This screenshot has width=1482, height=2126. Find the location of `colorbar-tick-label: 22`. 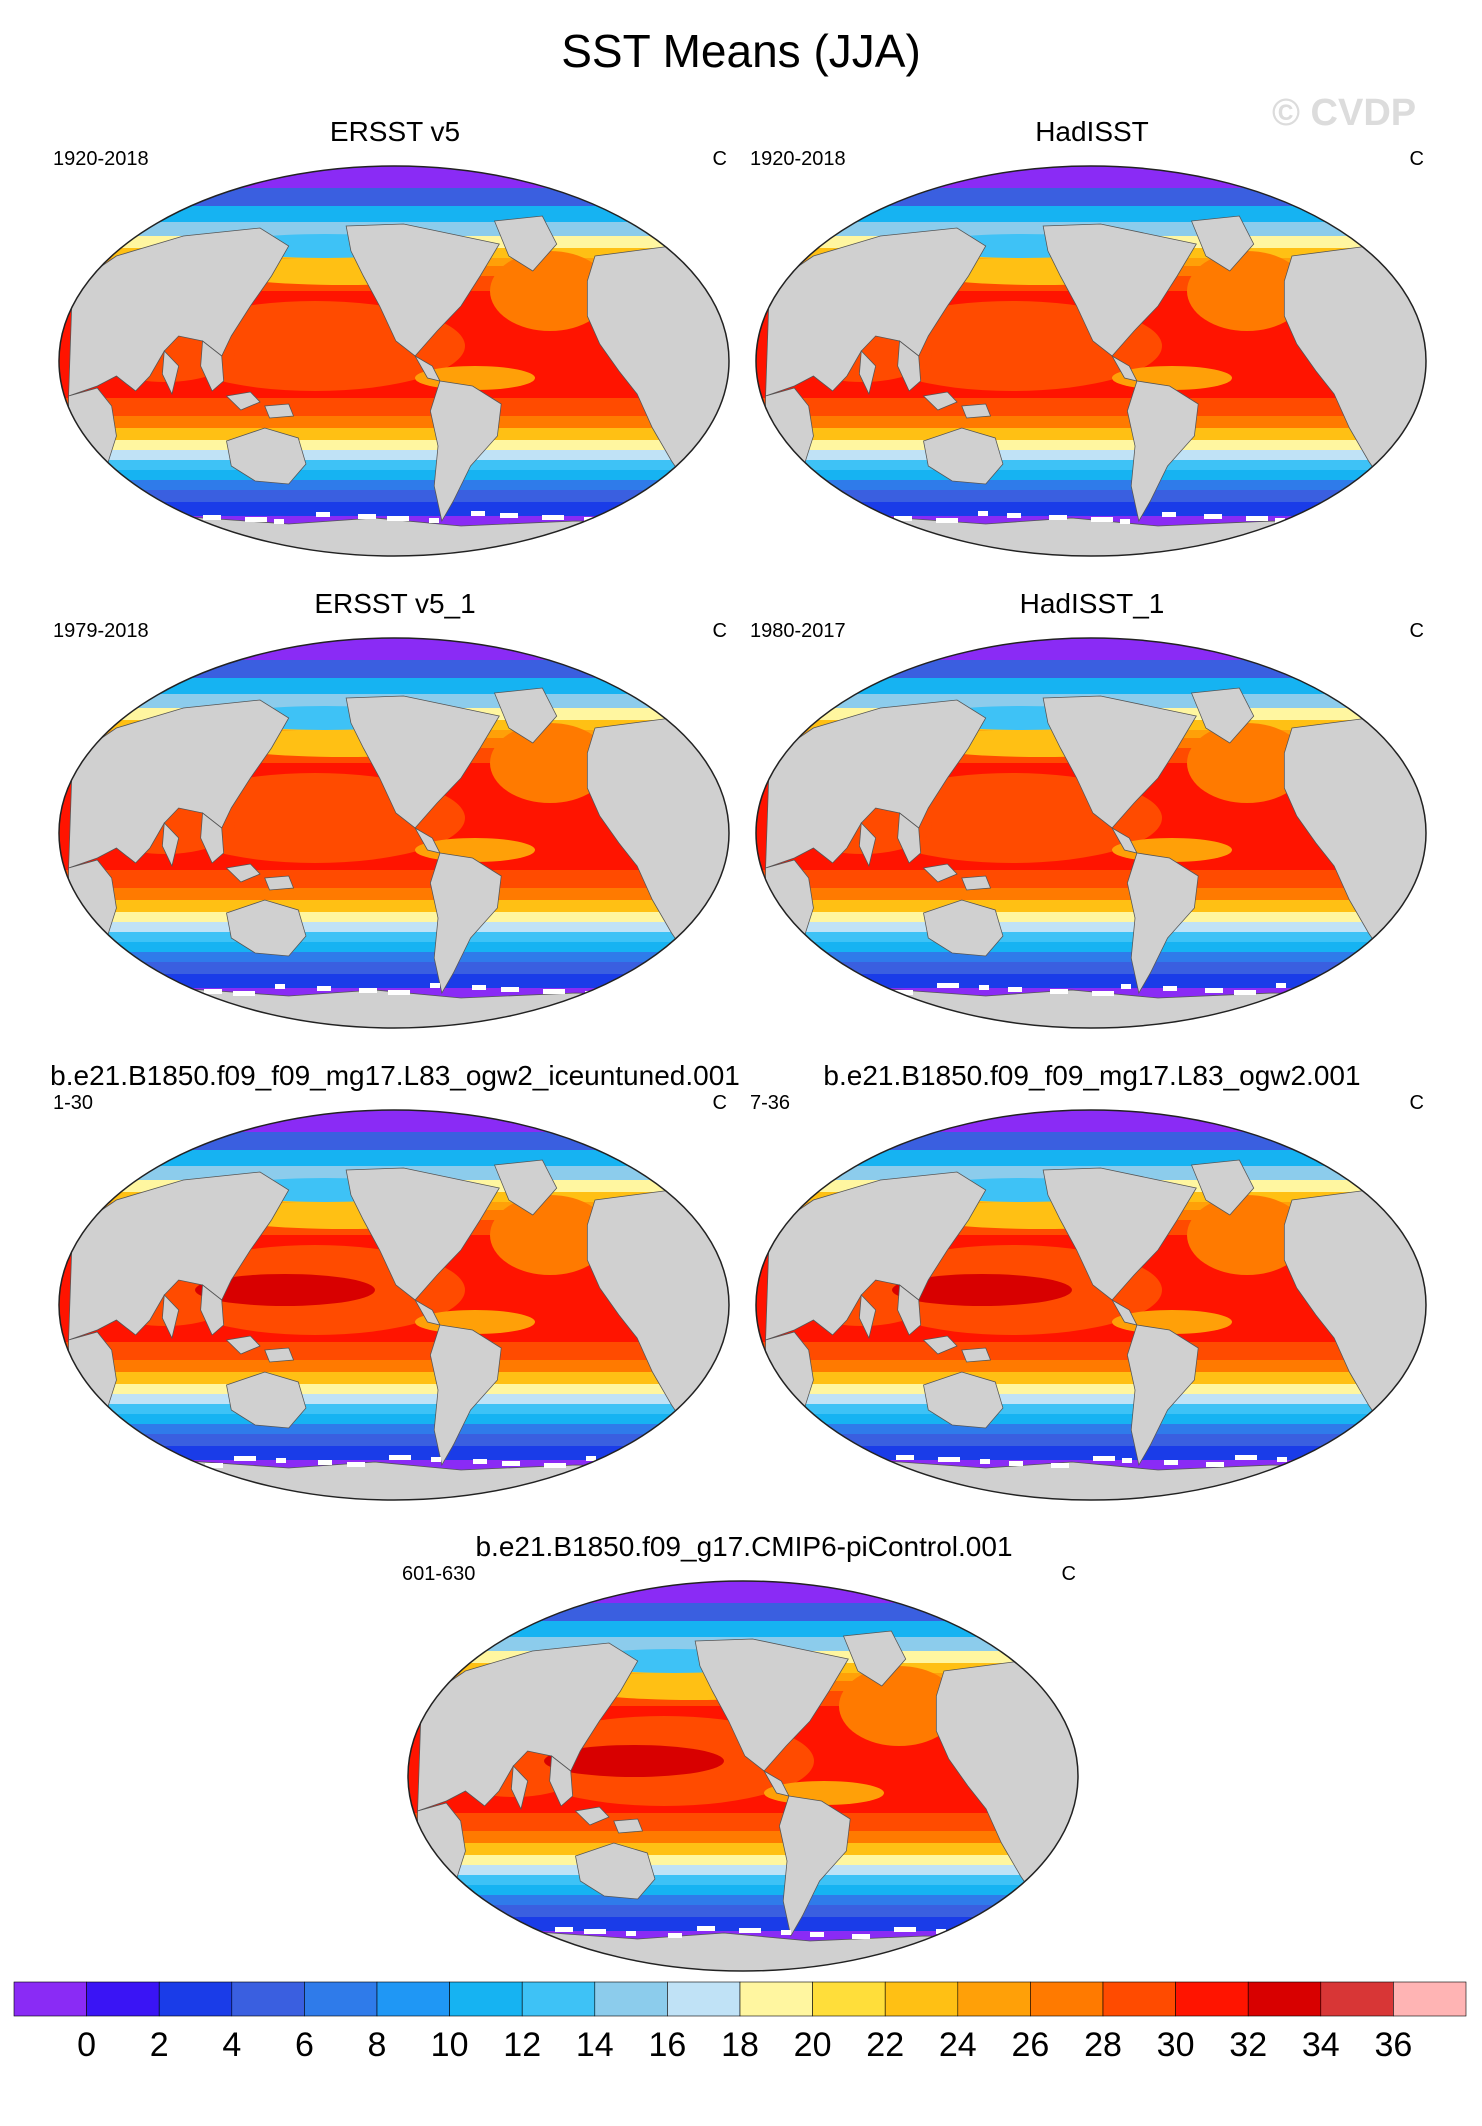

colorbar-tick-label: 22 is located at coordinates (885, 2045).